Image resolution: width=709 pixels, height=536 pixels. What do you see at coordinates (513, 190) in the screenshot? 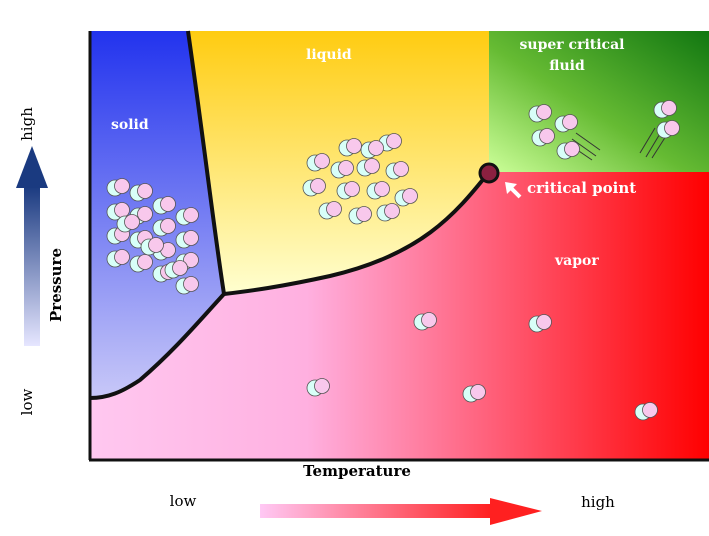
I see `critical-point-arrow-icon` at bounding box center [513, 190].